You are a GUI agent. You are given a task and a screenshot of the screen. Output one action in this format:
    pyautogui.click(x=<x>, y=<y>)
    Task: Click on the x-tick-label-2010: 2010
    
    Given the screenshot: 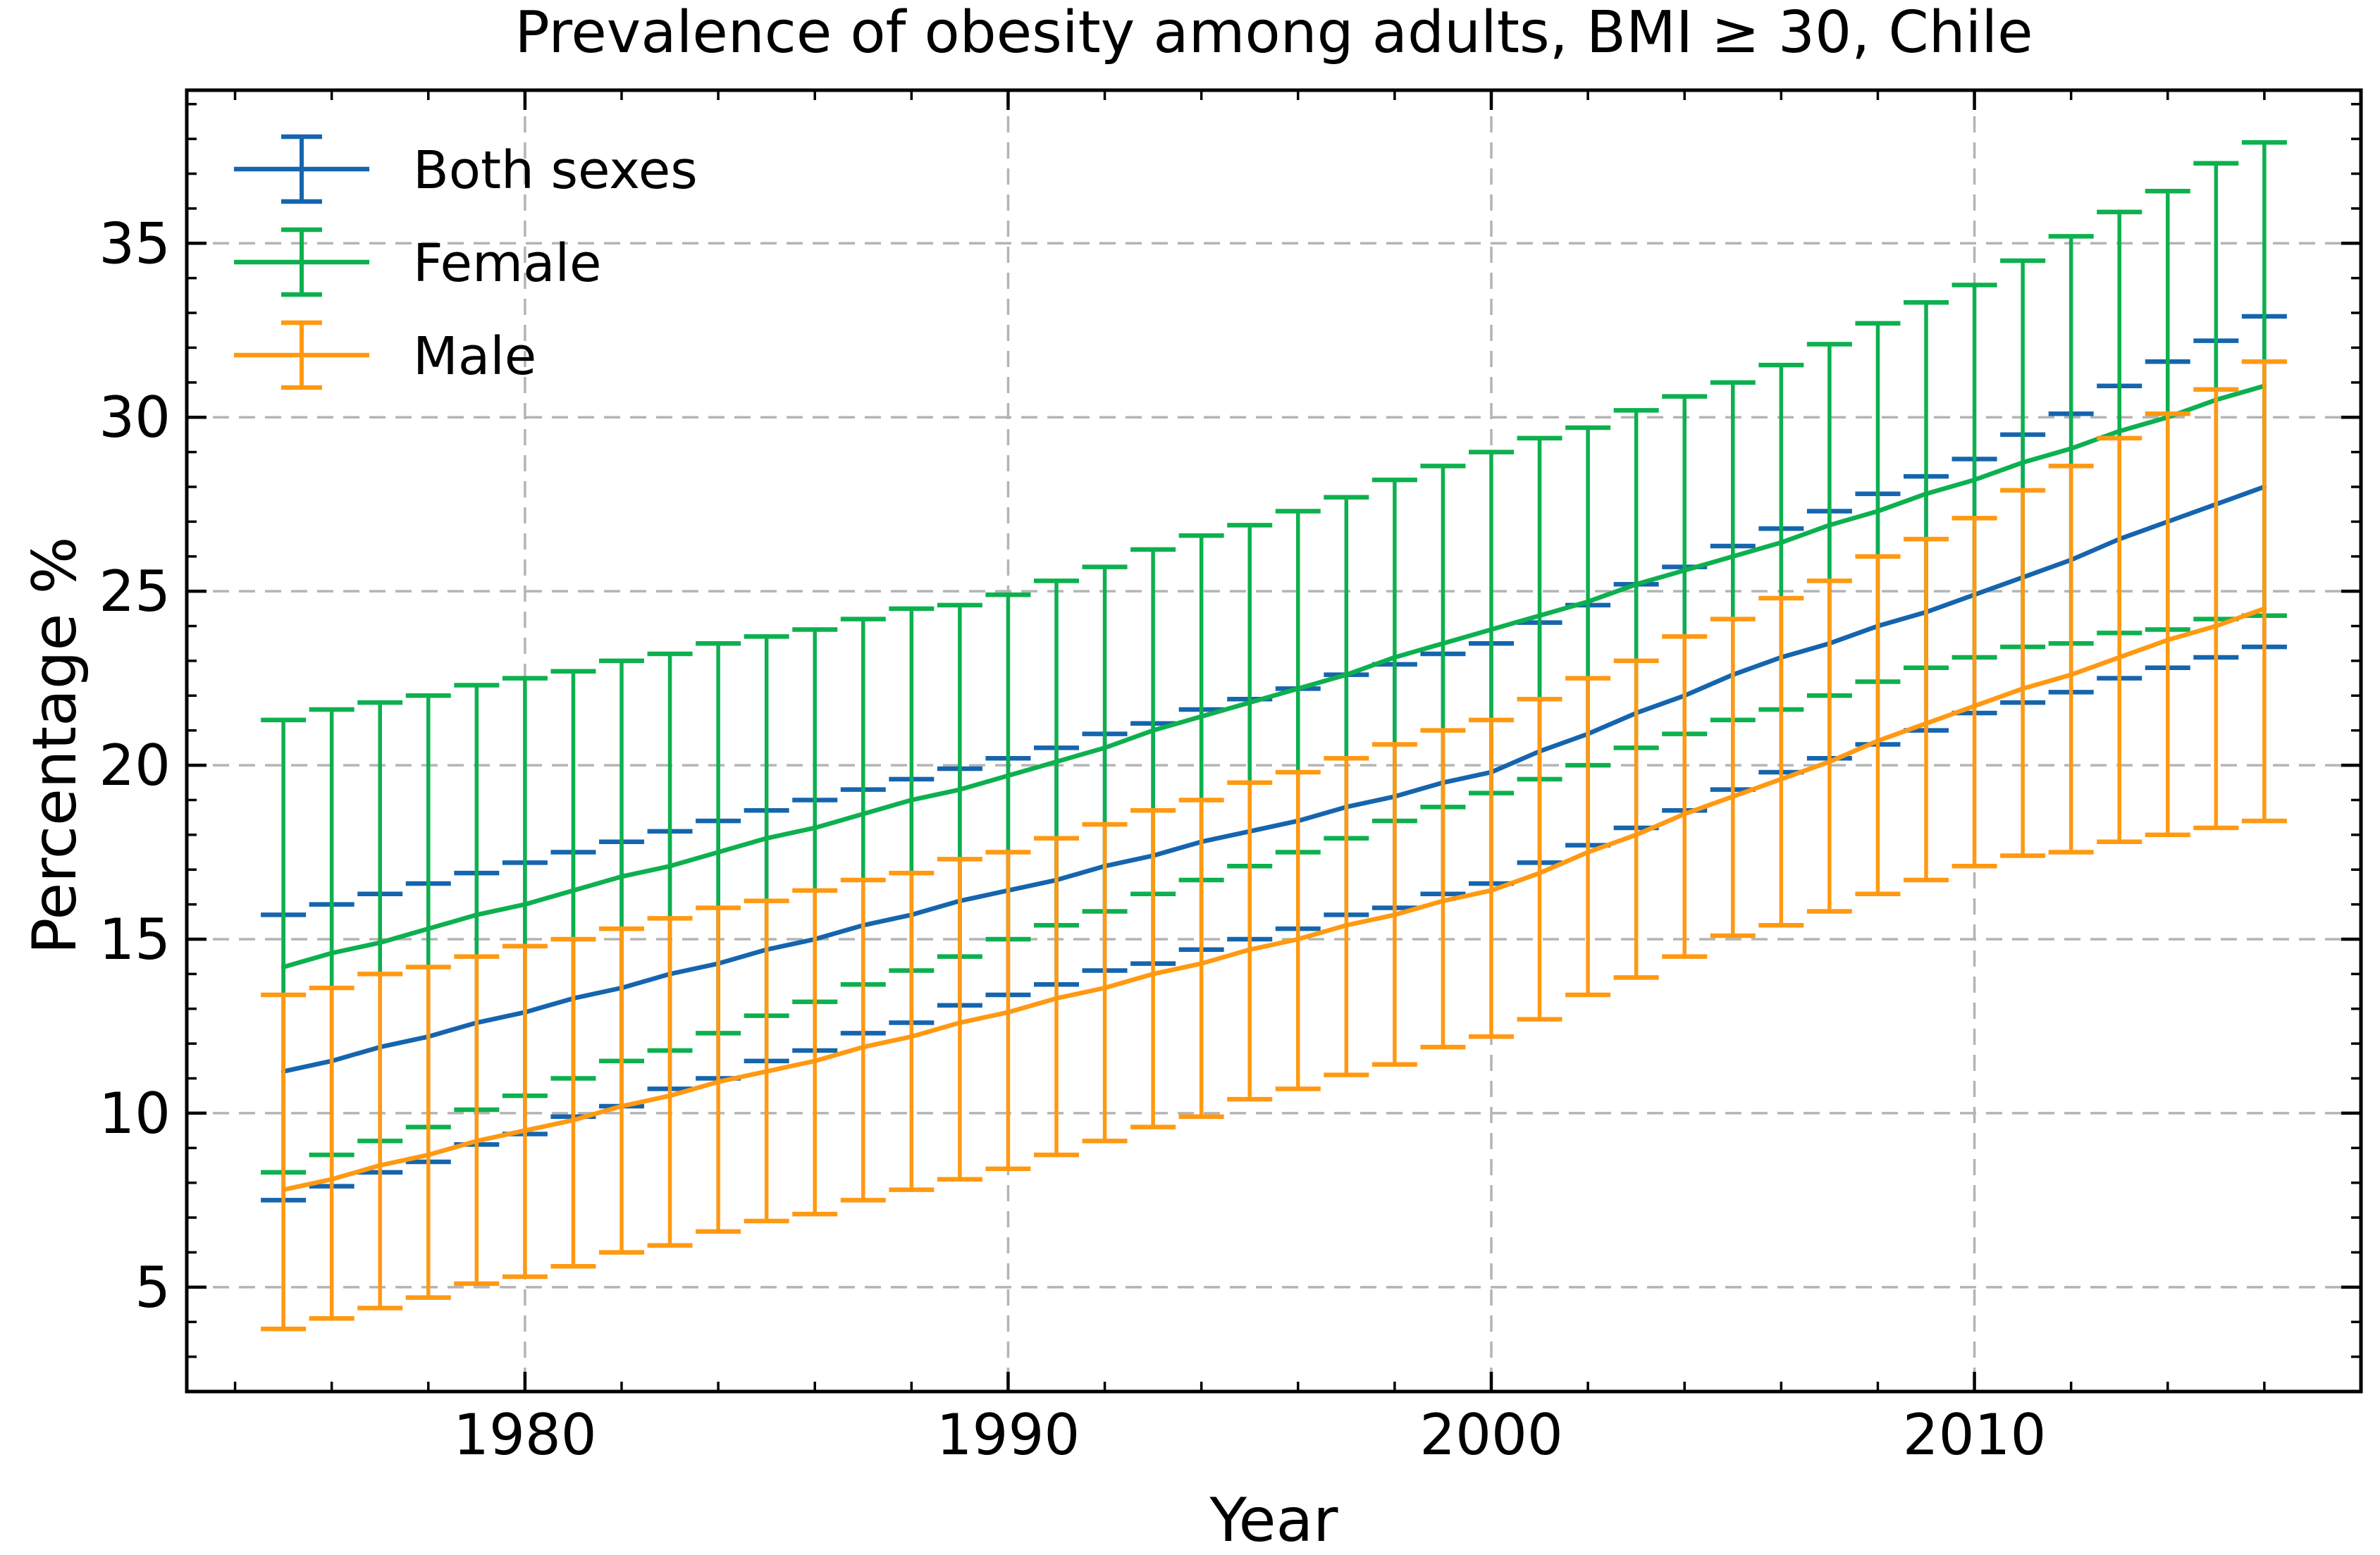 What is the action you would take?
    pyautogui.click(x=1975, y=1435)
    